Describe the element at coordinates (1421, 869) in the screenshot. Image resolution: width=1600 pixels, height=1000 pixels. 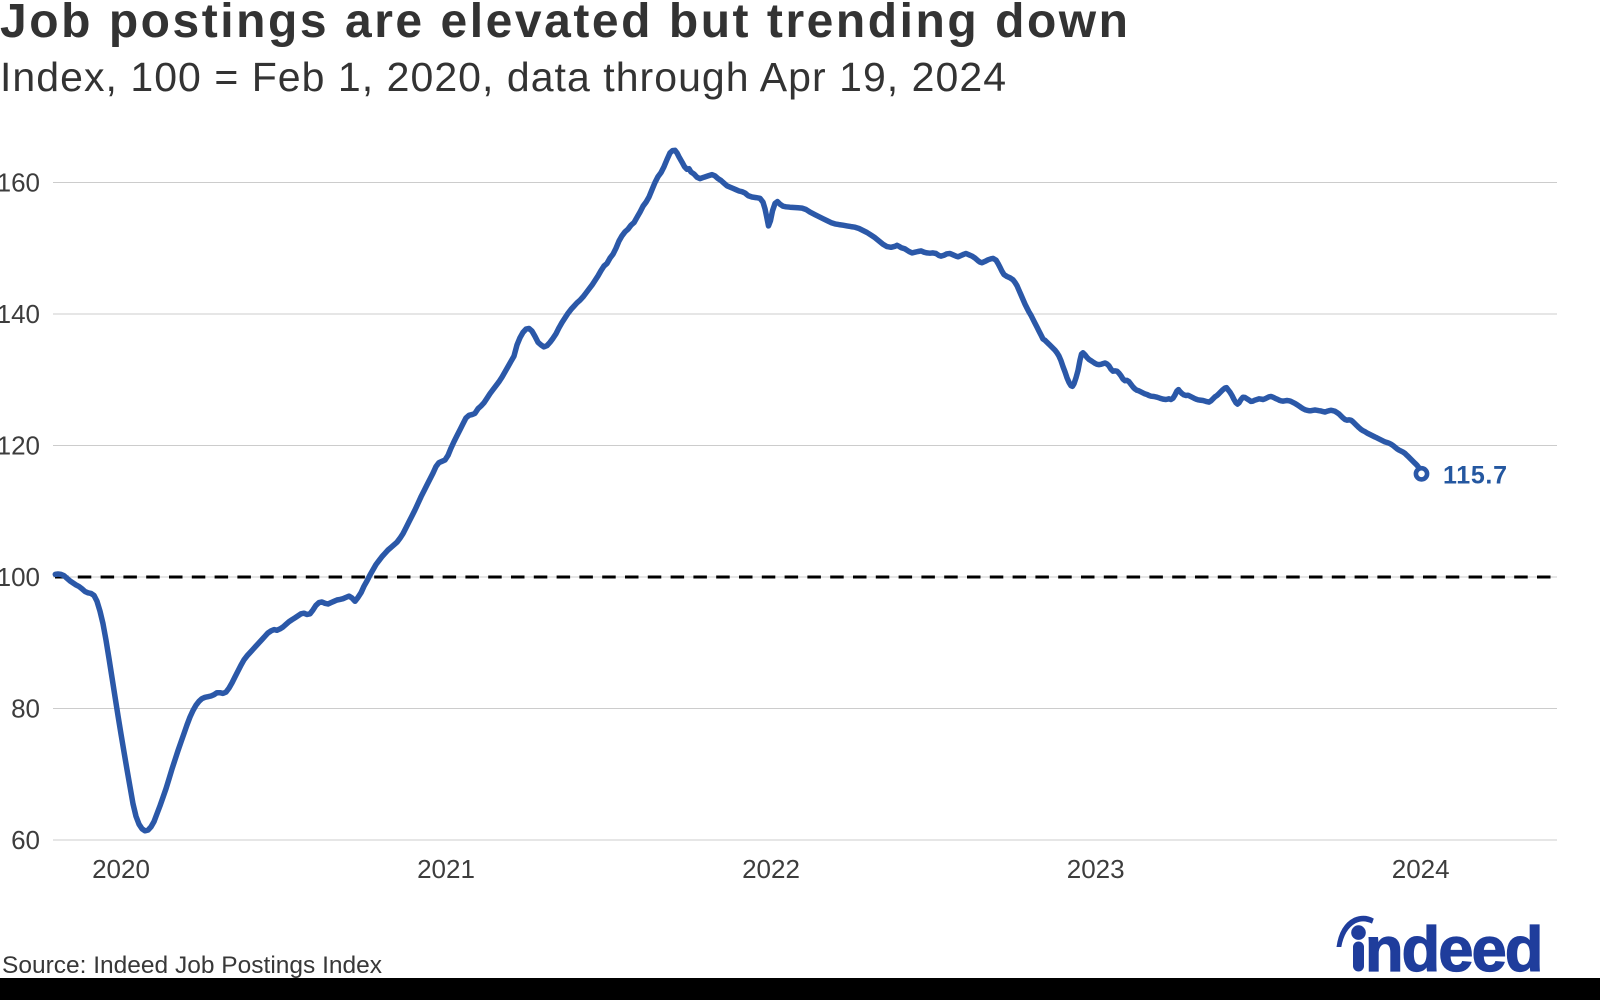
I see `svg-text: 2024` at that location.